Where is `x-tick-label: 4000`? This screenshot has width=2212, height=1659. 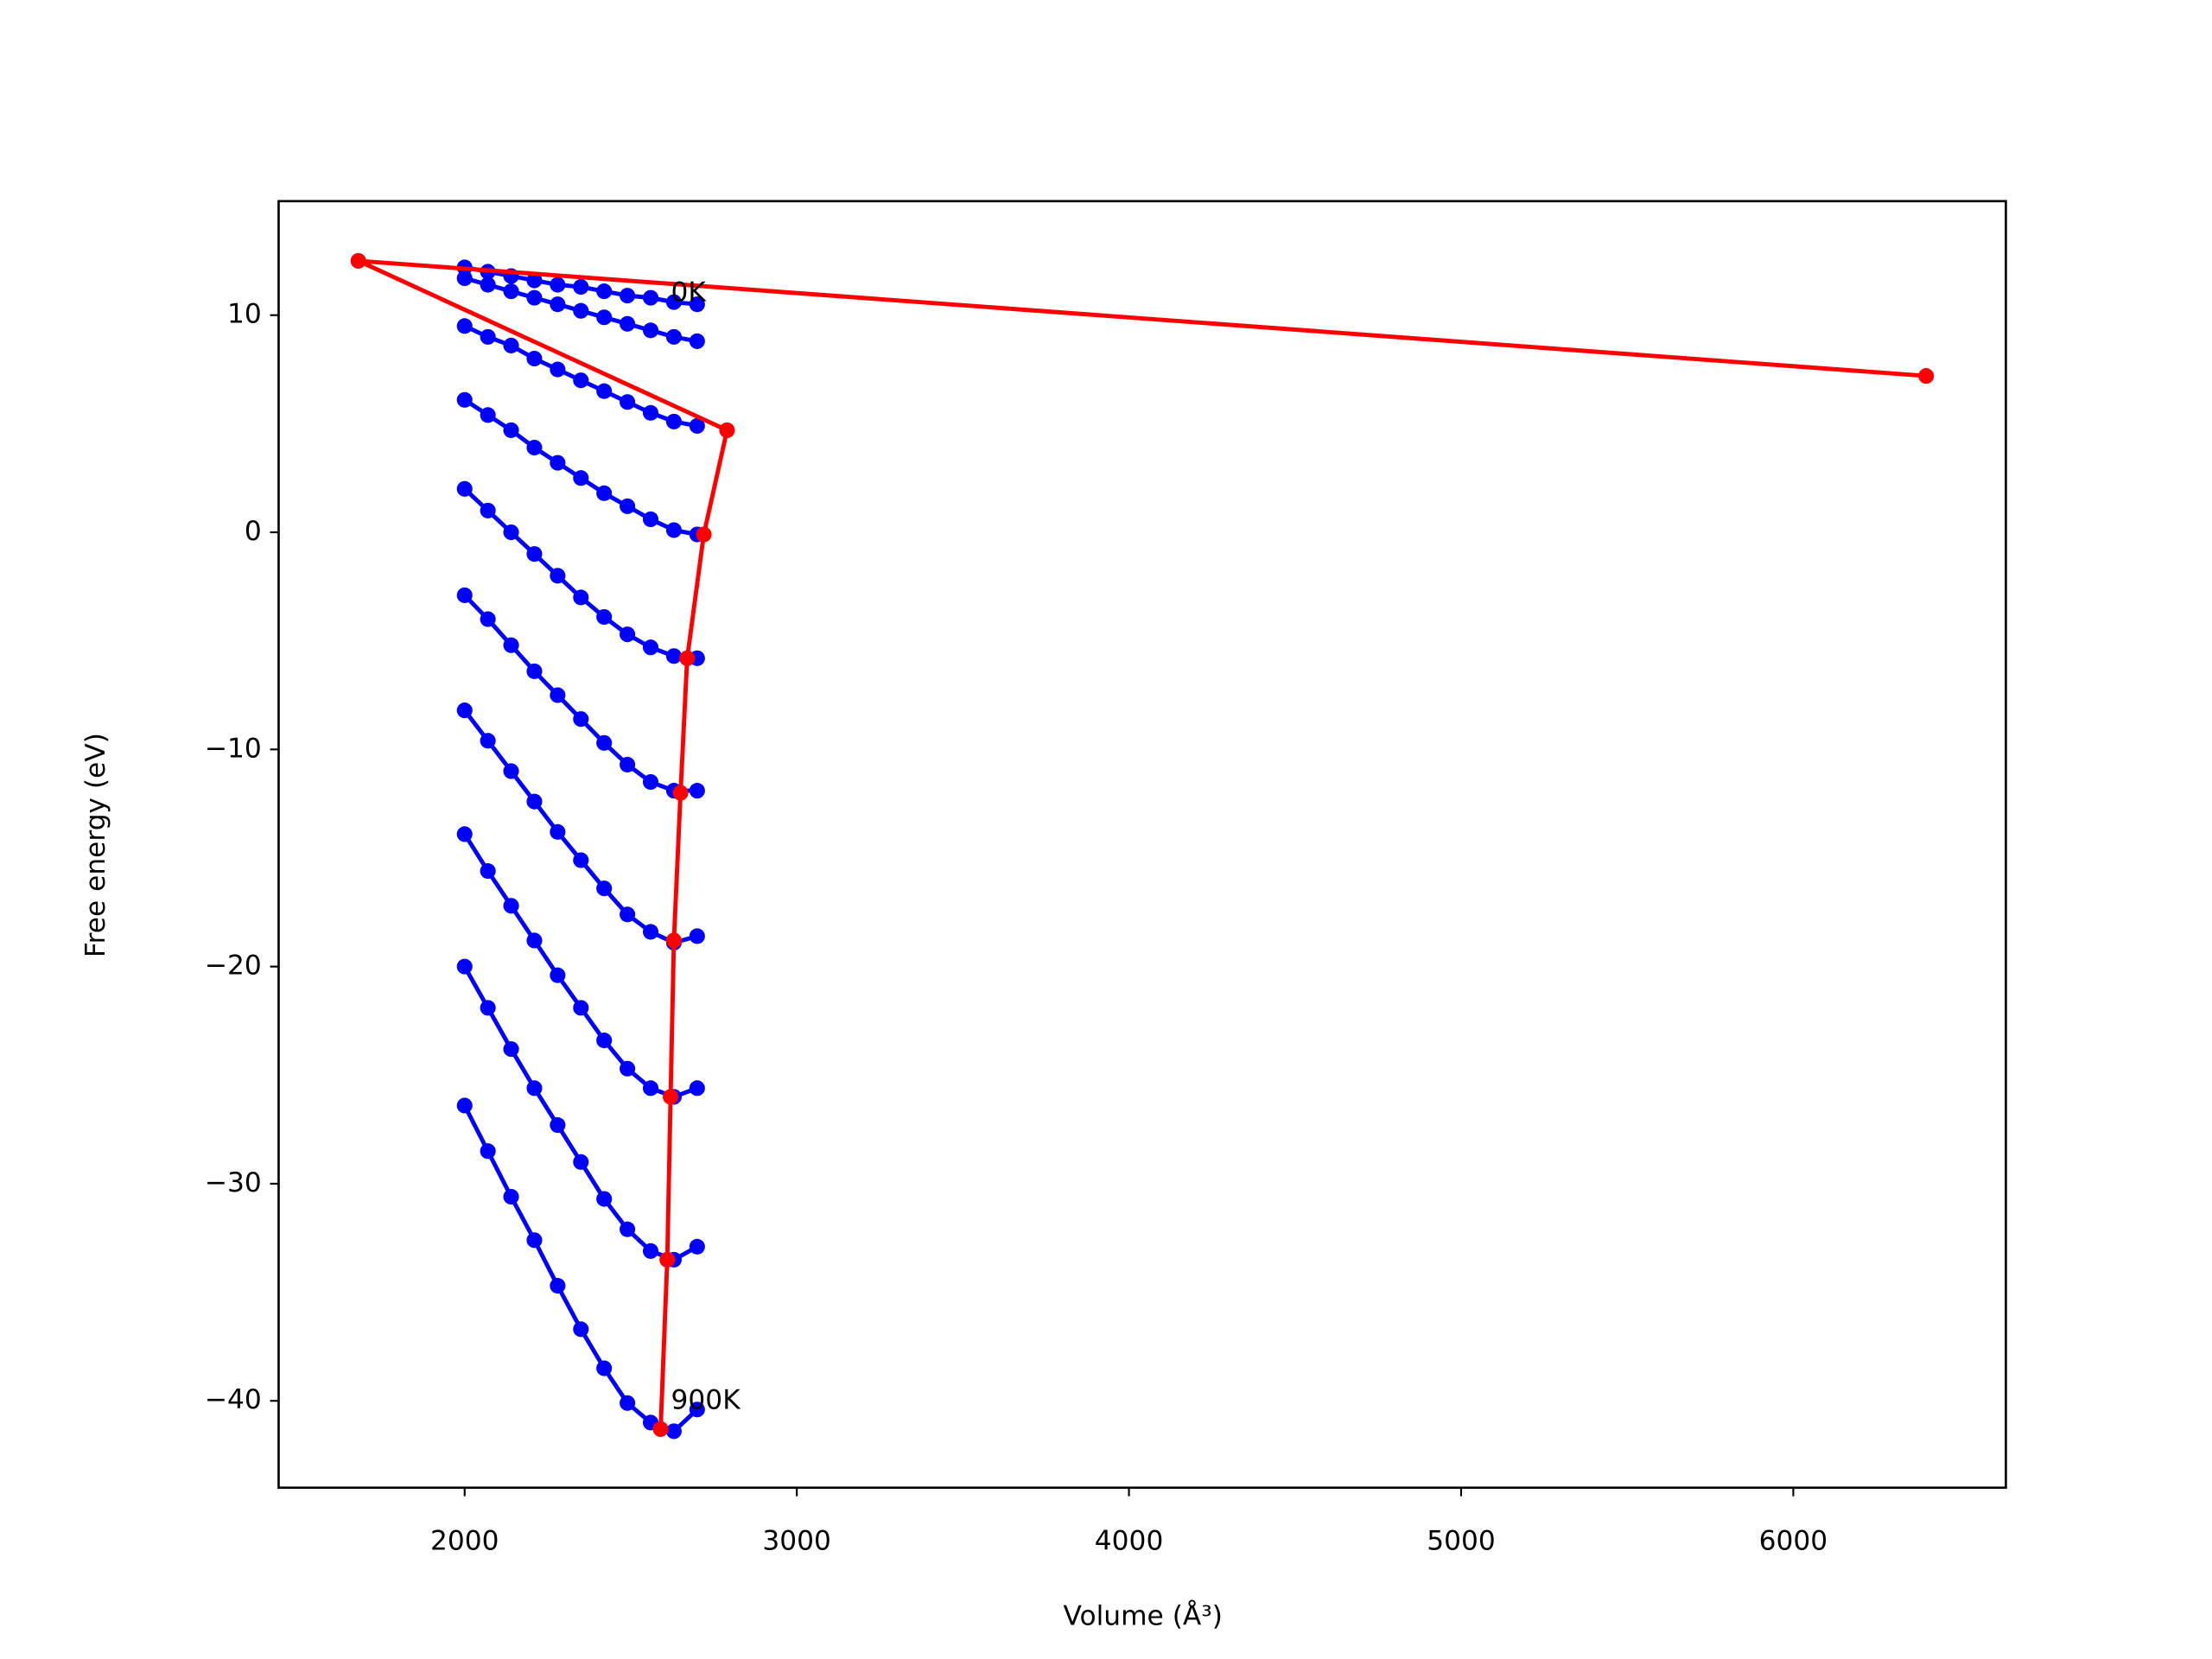 x-tick-label: 4000 is located at coordinates (1129, 1540).